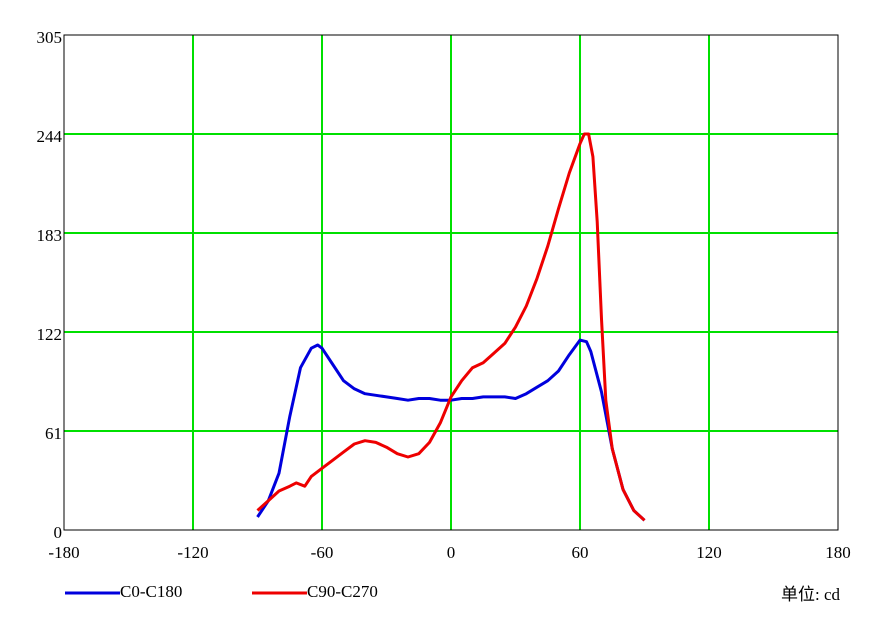  Describe the element at coordinates (50, 235) in the screenshot. I see `y-tick-label: 183` at that location.